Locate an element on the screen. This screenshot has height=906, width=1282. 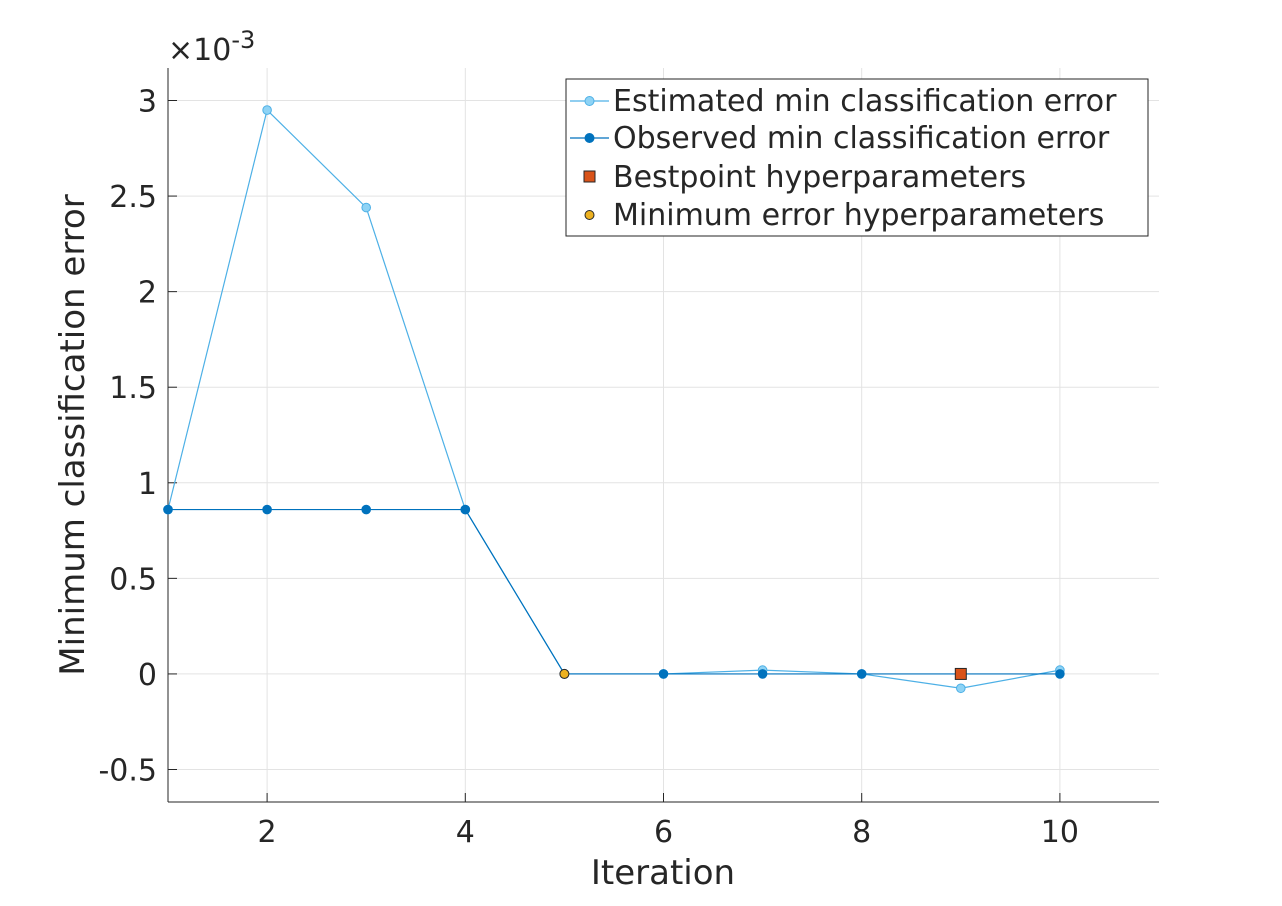
legend-marker-bestpoint is located at coordinates (589, 176).